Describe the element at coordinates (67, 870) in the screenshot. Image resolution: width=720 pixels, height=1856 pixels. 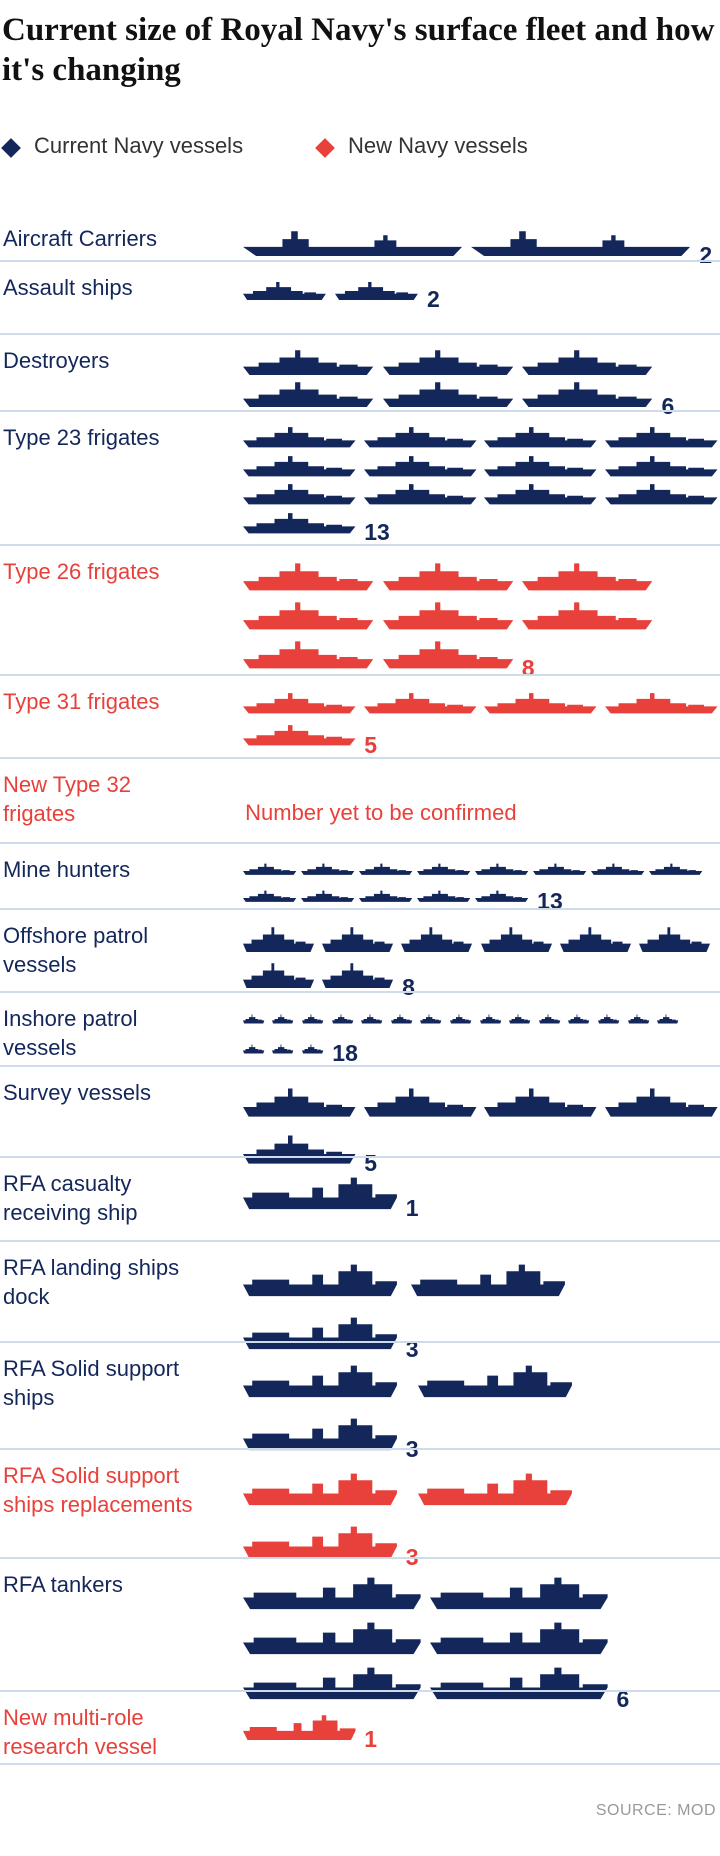
I see `category-label: Mine hunters` at that location.